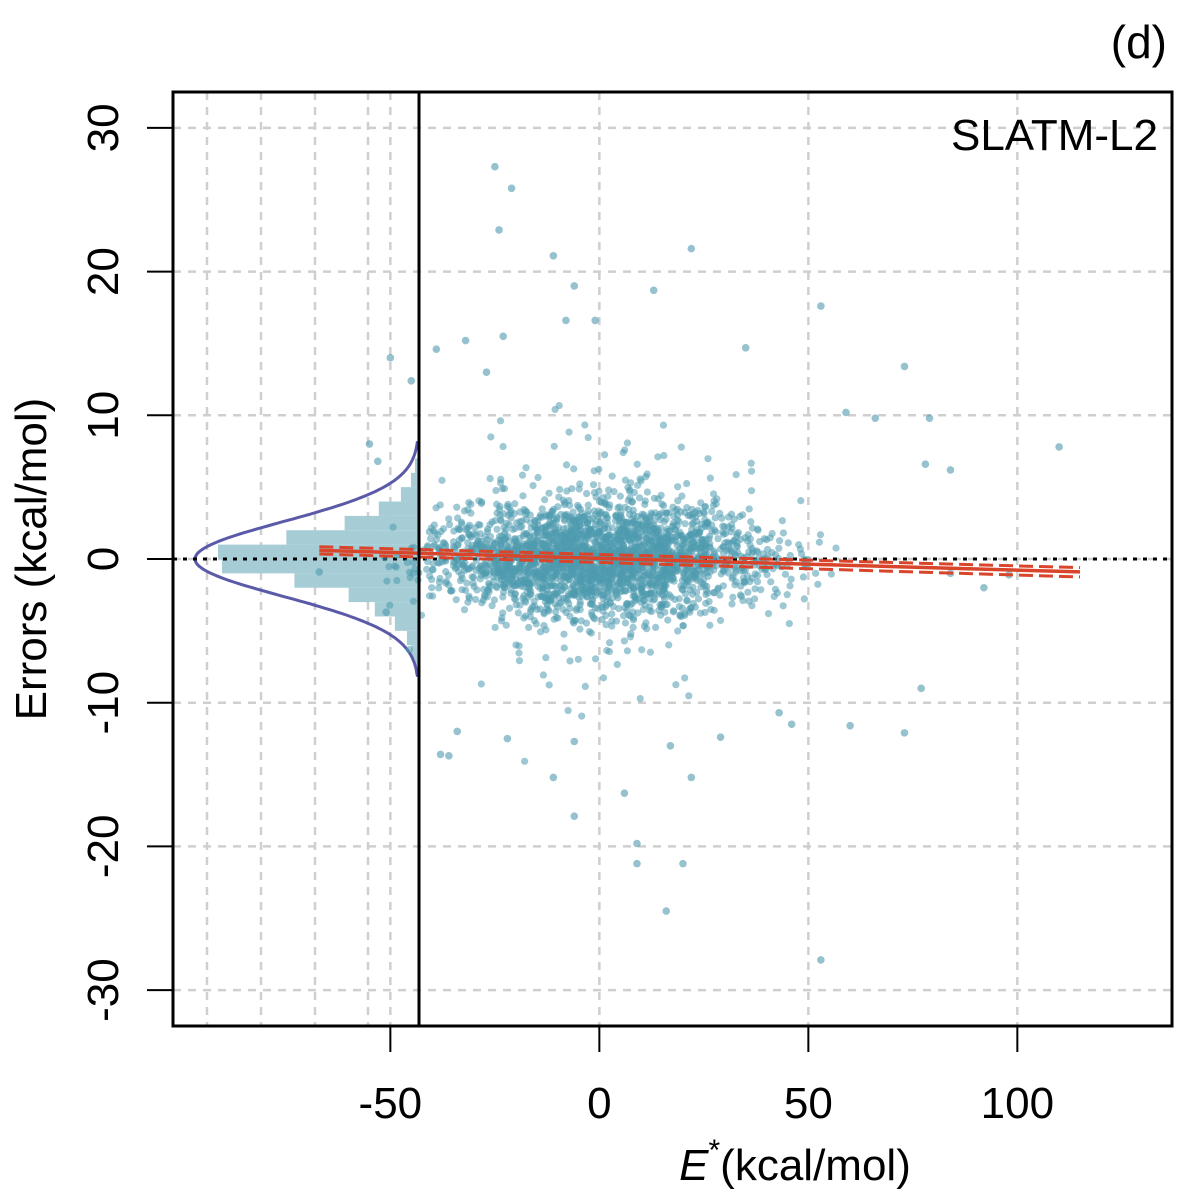  Describe the element at coordinates (700, 557) in the screenshot. I see `fit-ci-upper-line` at that location.